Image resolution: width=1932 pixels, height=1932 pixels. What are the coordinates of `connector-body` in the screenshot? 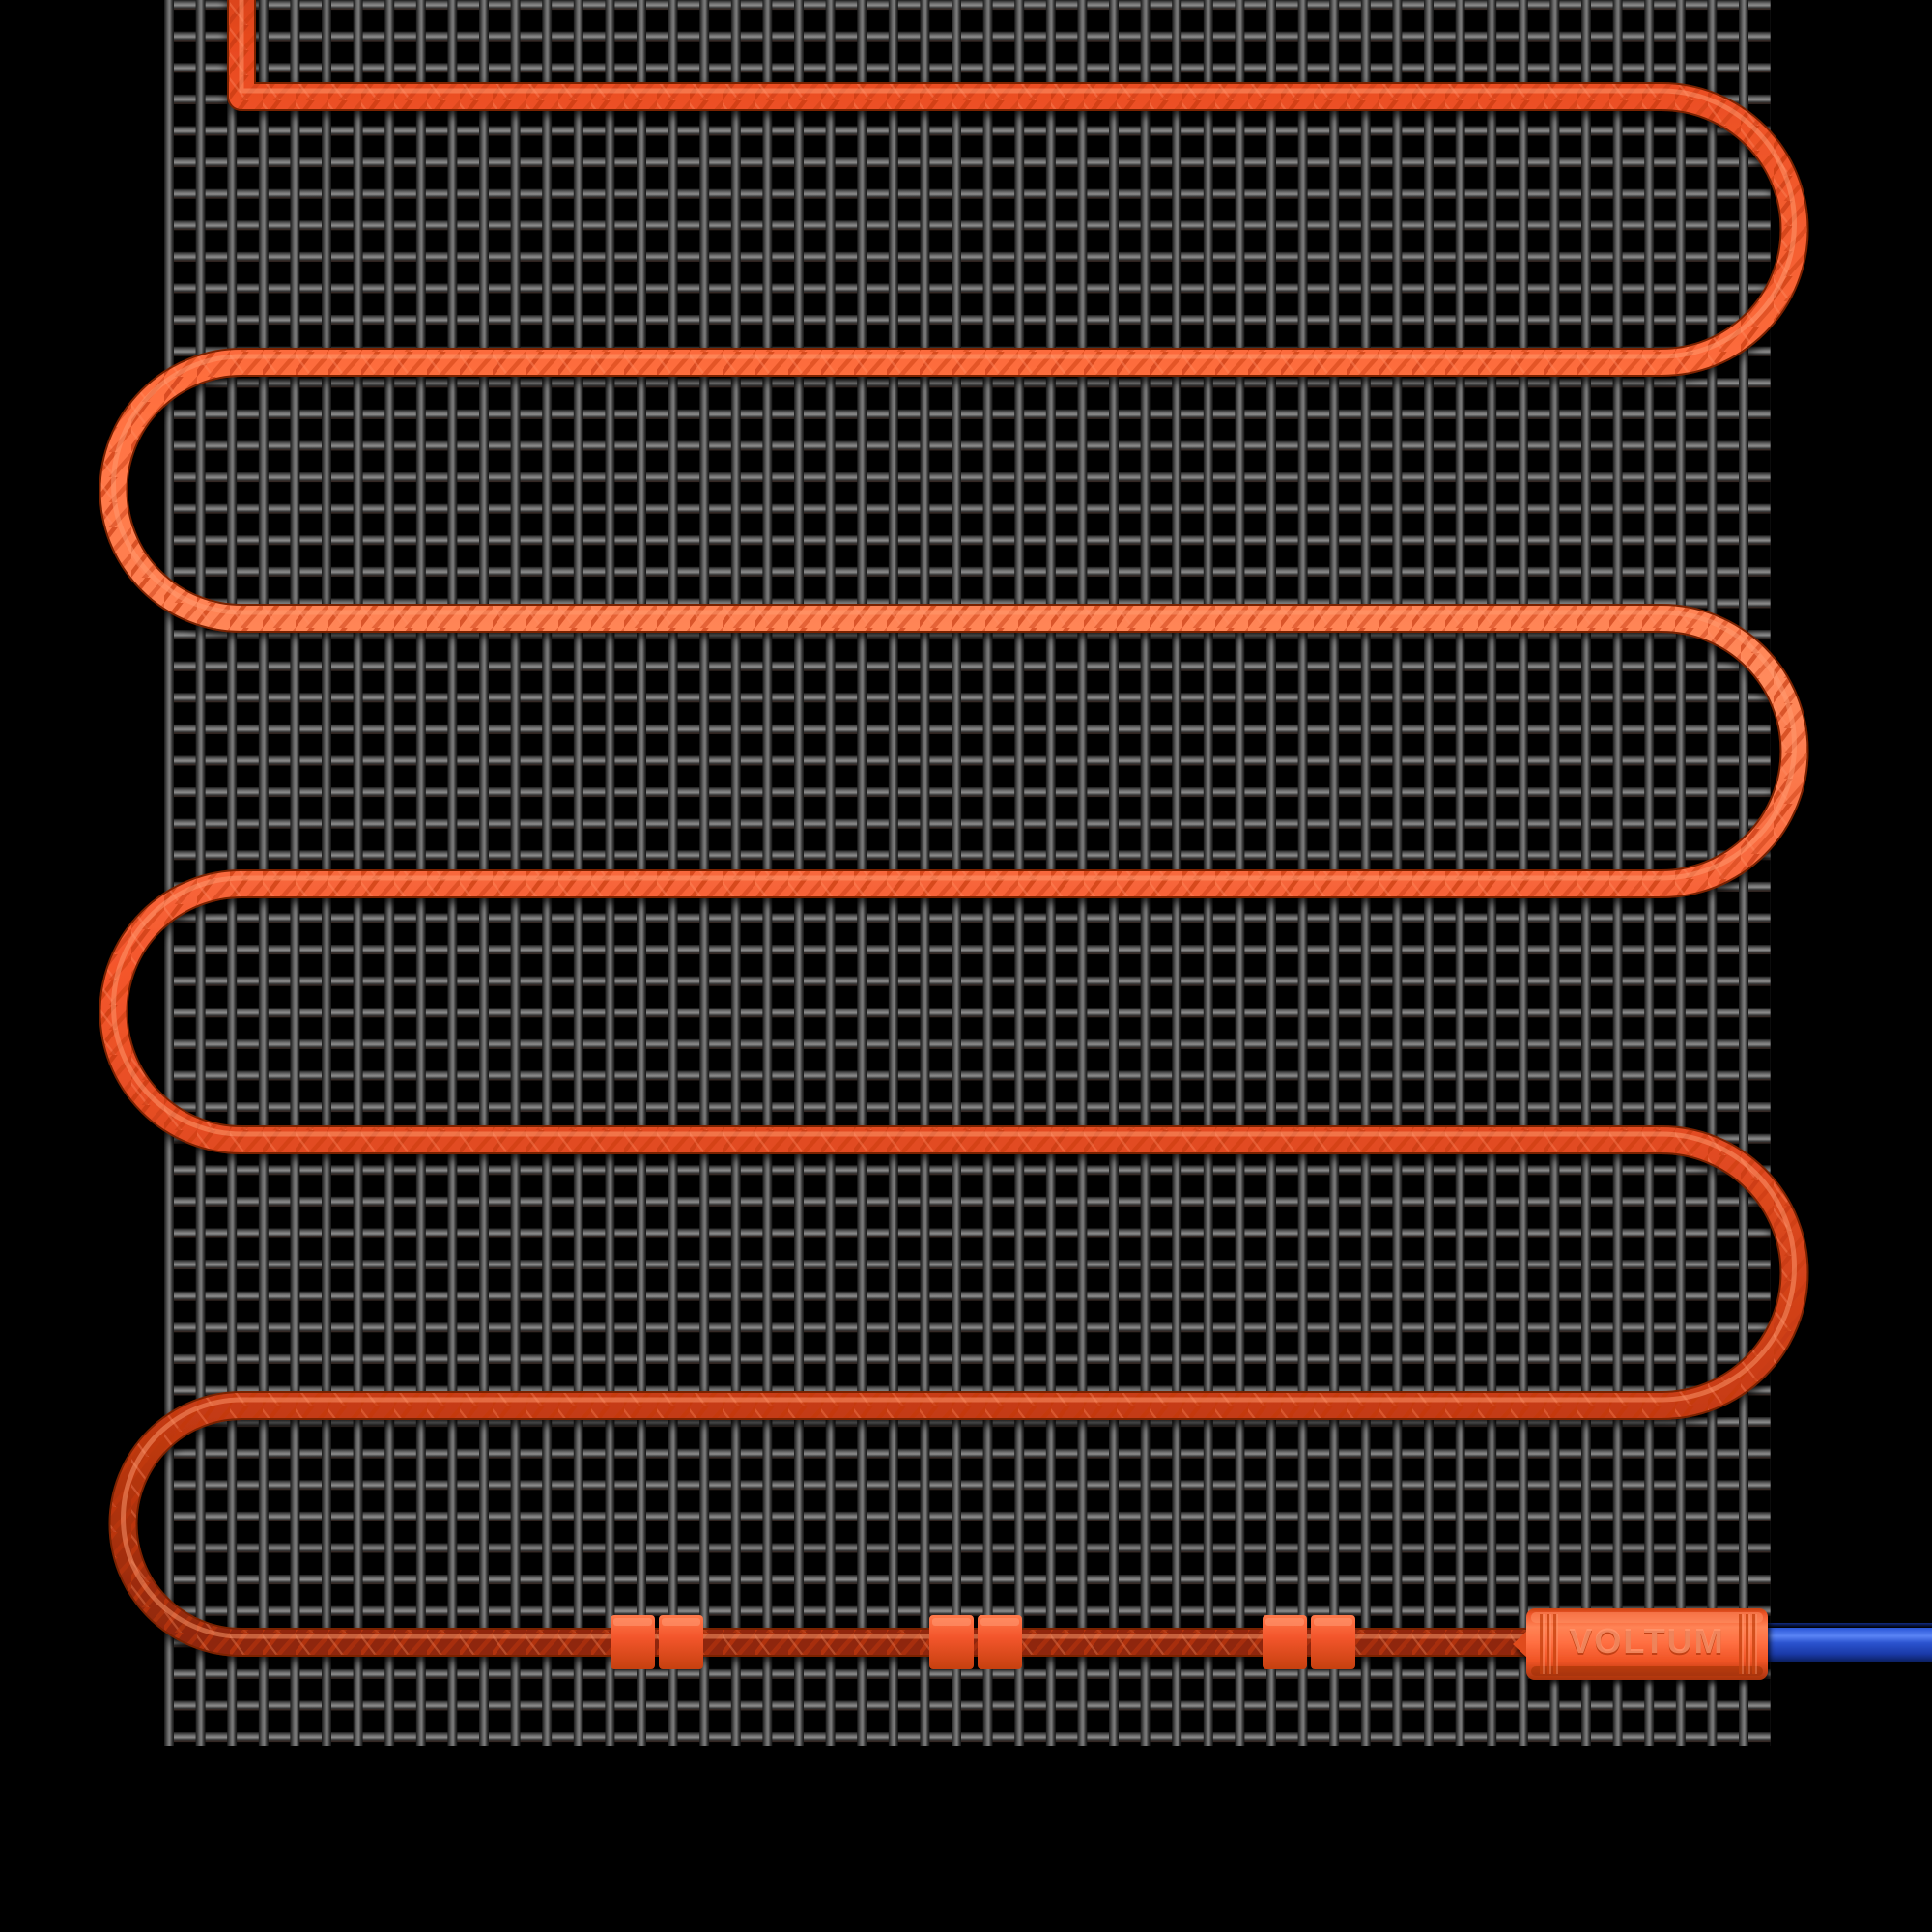 It's located at (1647, 1644).